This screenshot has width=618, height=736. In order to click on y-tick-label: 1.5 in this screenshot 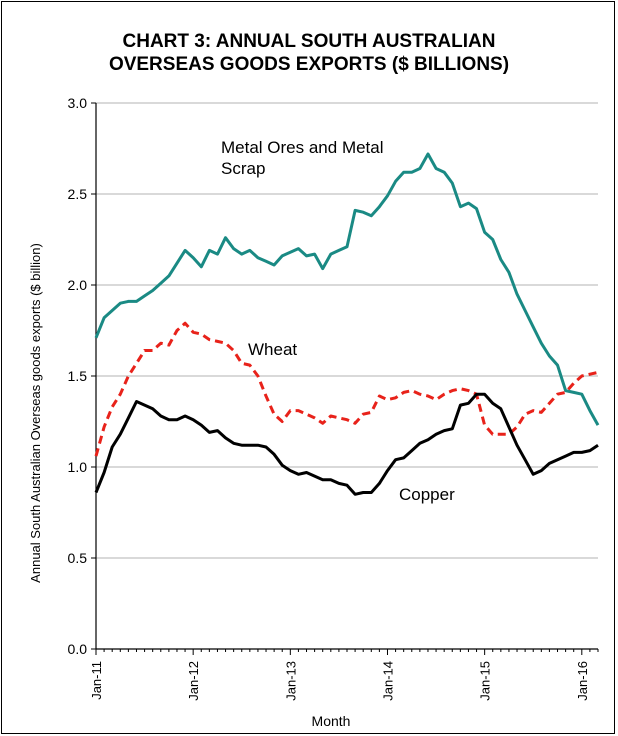, I will do `click(78, 376)`.